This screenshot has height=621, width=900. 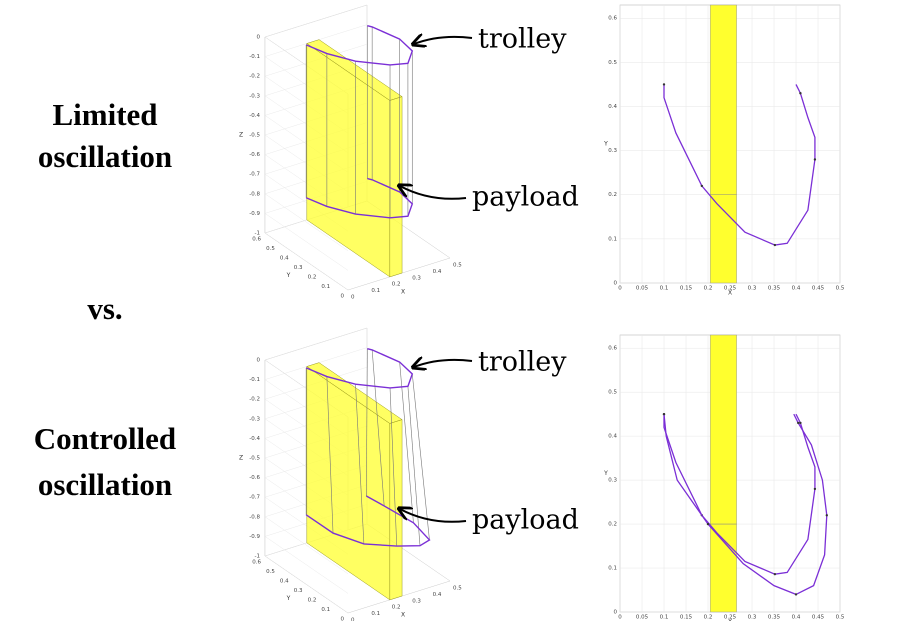 What do you see at coordinates (105, 484) in the screenshot?
I see `row-label: oscillation` at bounding box center [105, 484].